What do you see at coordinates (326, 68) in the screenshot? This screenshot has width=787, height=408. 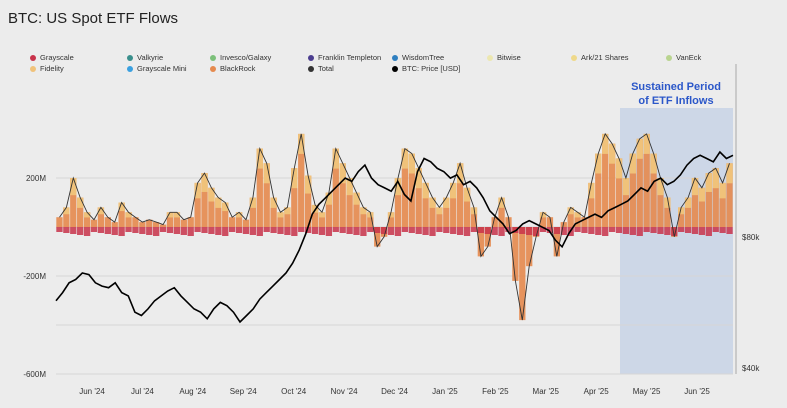 I see `legend-label: Total` at bounding box center [326, 68].